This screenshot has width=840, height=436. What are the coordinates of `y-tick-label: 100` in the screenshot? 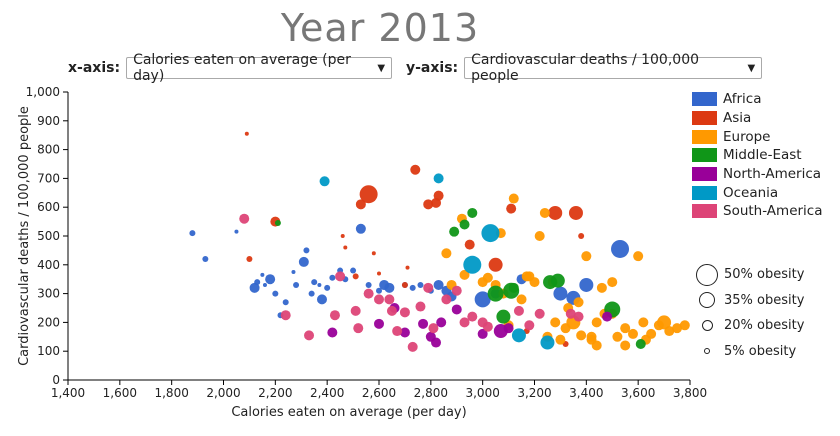 It's located at (48, 351).